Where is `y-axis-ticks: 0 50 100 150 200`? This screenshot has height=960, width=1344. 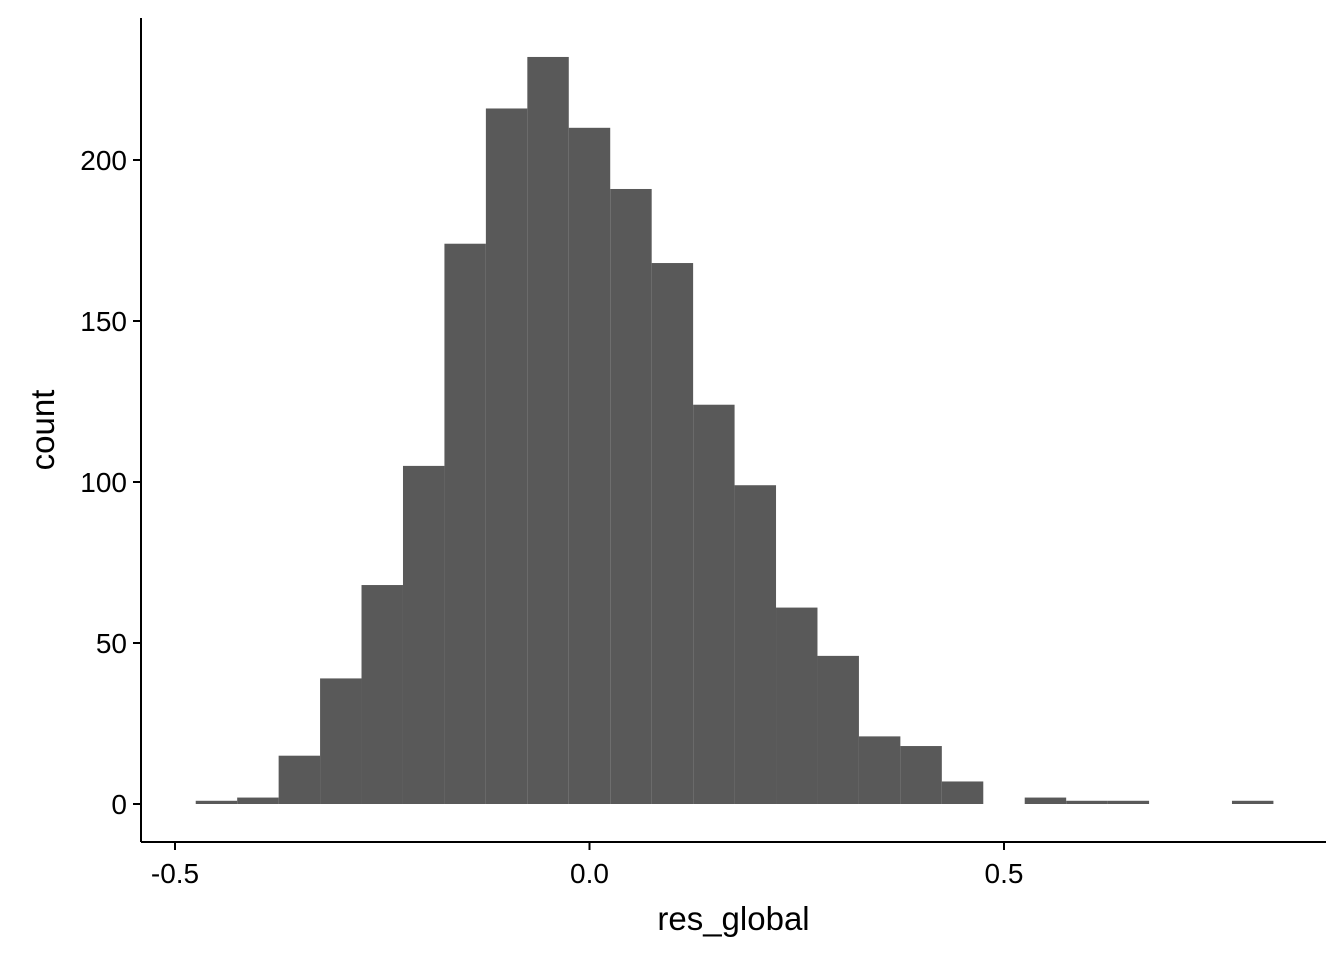 y-axis-ticks: 0 50 100 150 200 is located at coordinates (110, 482).